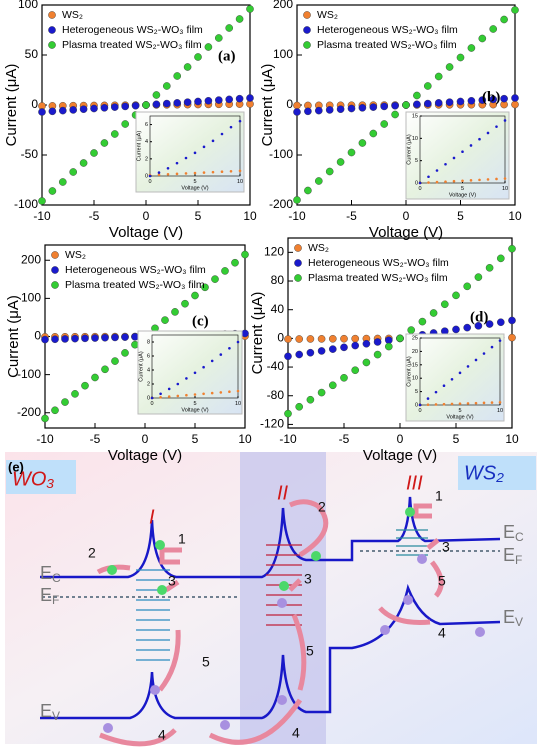 The image size is (542, 747). What do you see at coordinates (94, 216) in the screenshot?
I see `x-tick-label: -5` at bounding box center [94, 216].